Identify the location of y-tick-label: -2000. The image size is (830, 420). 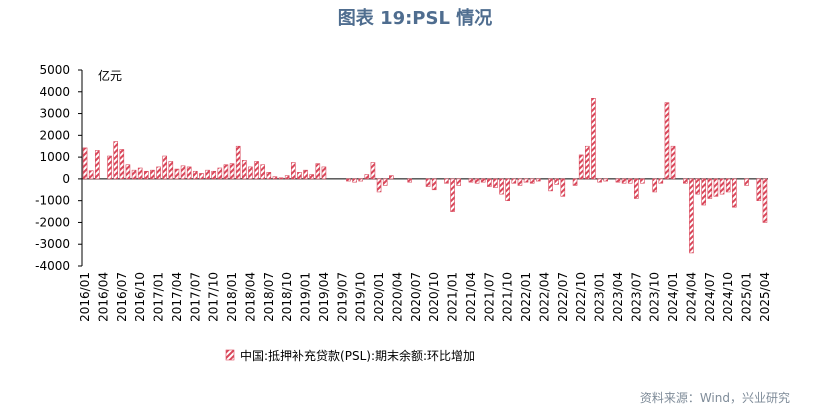
(52, 222).